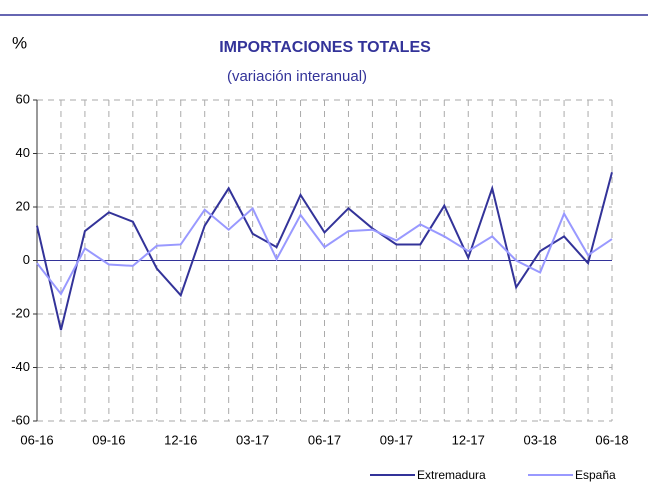  I want to click on y-tick-label: 0, so click(26, 259).